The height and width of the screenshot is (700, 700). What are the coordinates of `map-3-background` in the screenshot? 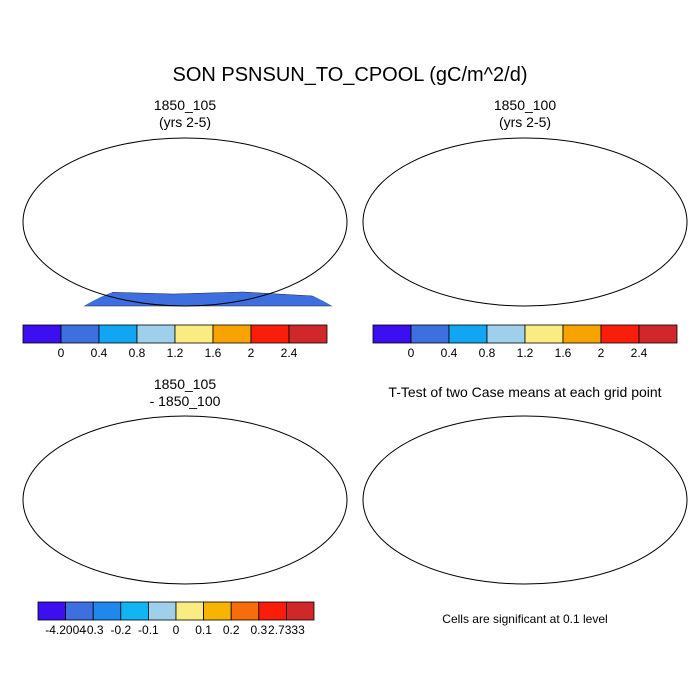 It's located at (185, 500).